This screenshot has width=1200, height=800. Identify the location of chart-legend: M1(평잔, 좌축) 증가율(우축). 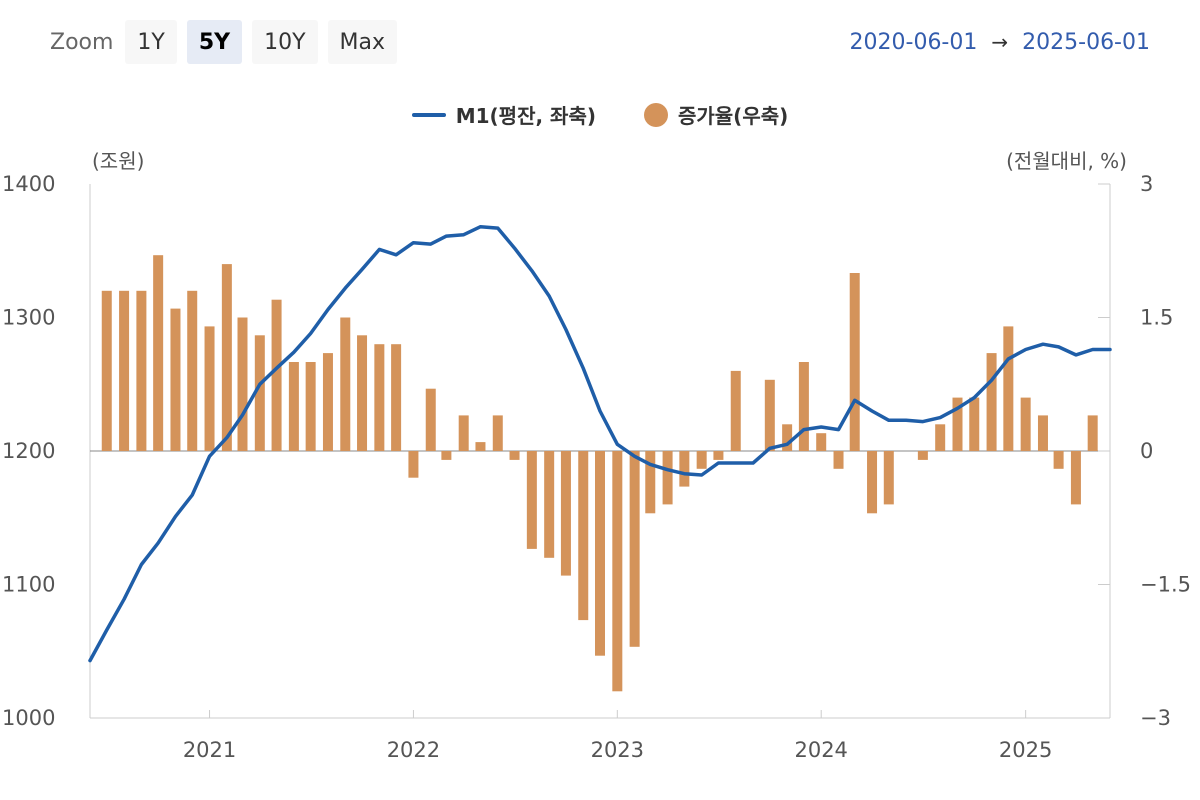
(600, 114).